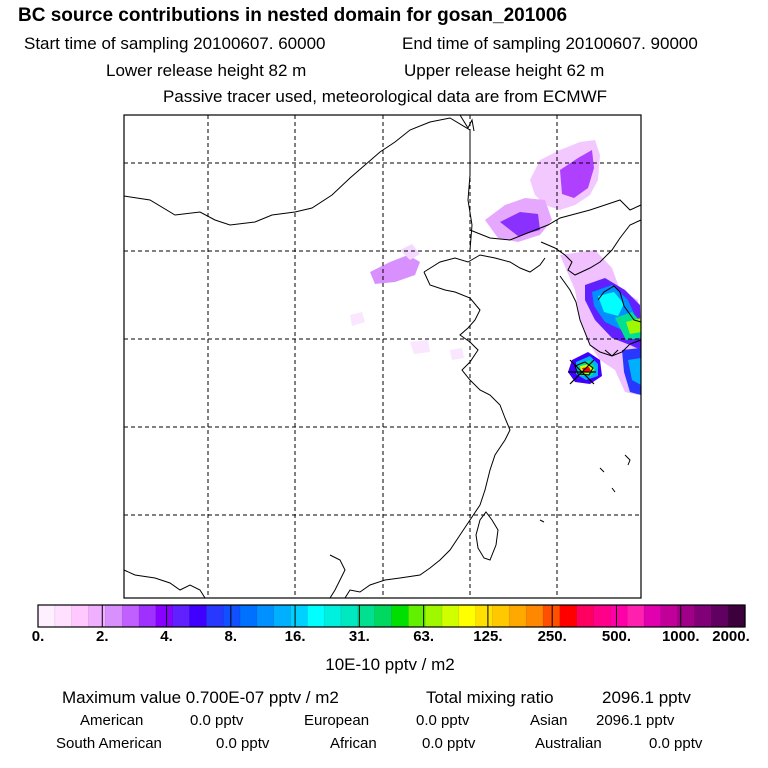 This screenshot has height=768, width=768. Describe the element at coordinates (577, 174) in the screenshot. I see `plume-north-core` at that location.